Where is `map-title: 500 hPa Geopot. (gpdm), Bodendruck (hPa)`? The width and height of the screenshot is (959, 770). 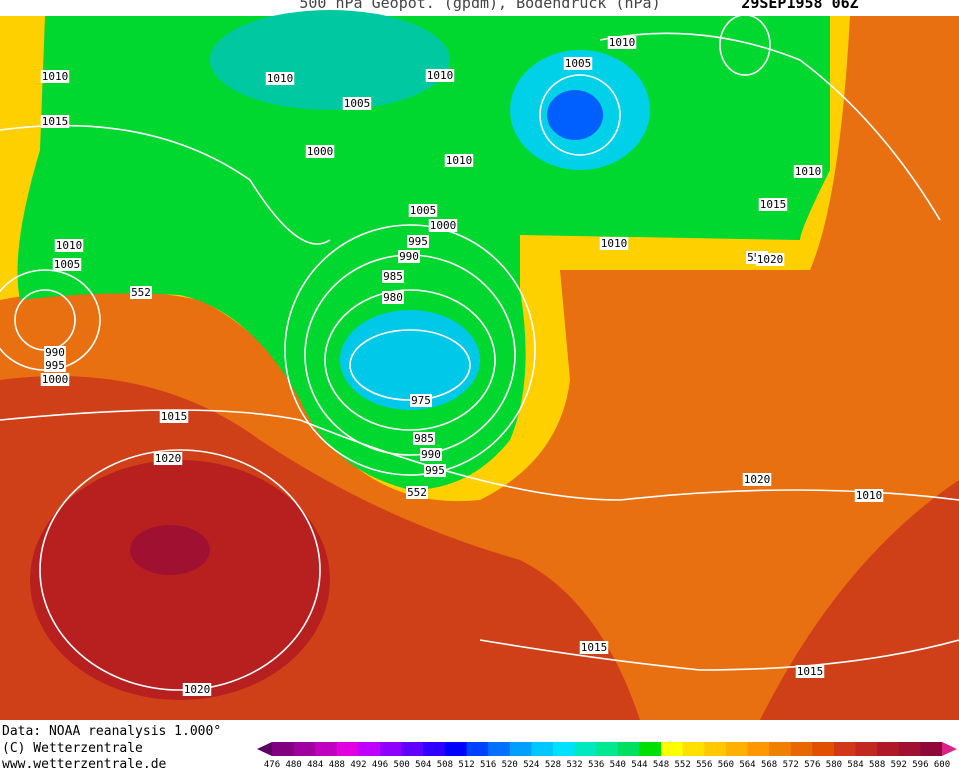 map-title: 500 hPa Geopot. (gpdm), Bodendruck (hPa) is located at coordinates (479, 6).